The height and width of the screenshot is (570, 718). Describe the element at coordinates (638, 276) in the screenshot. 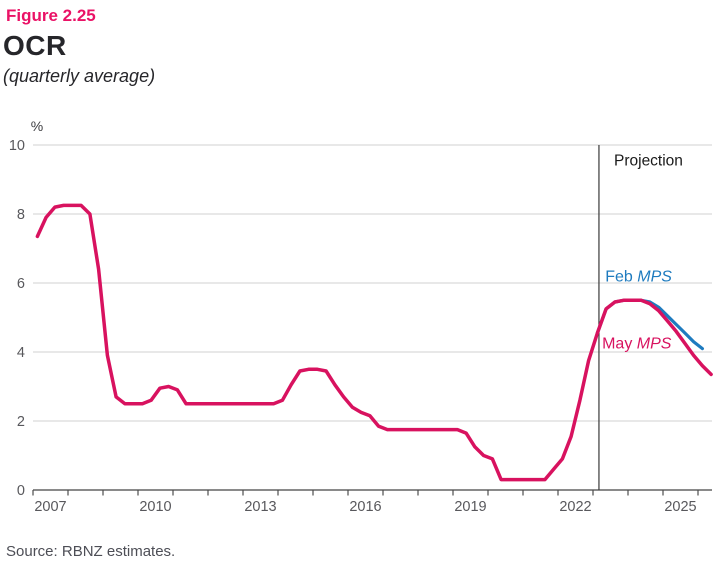

I see `series-label-feb-mps: Feb MPS` at that location.